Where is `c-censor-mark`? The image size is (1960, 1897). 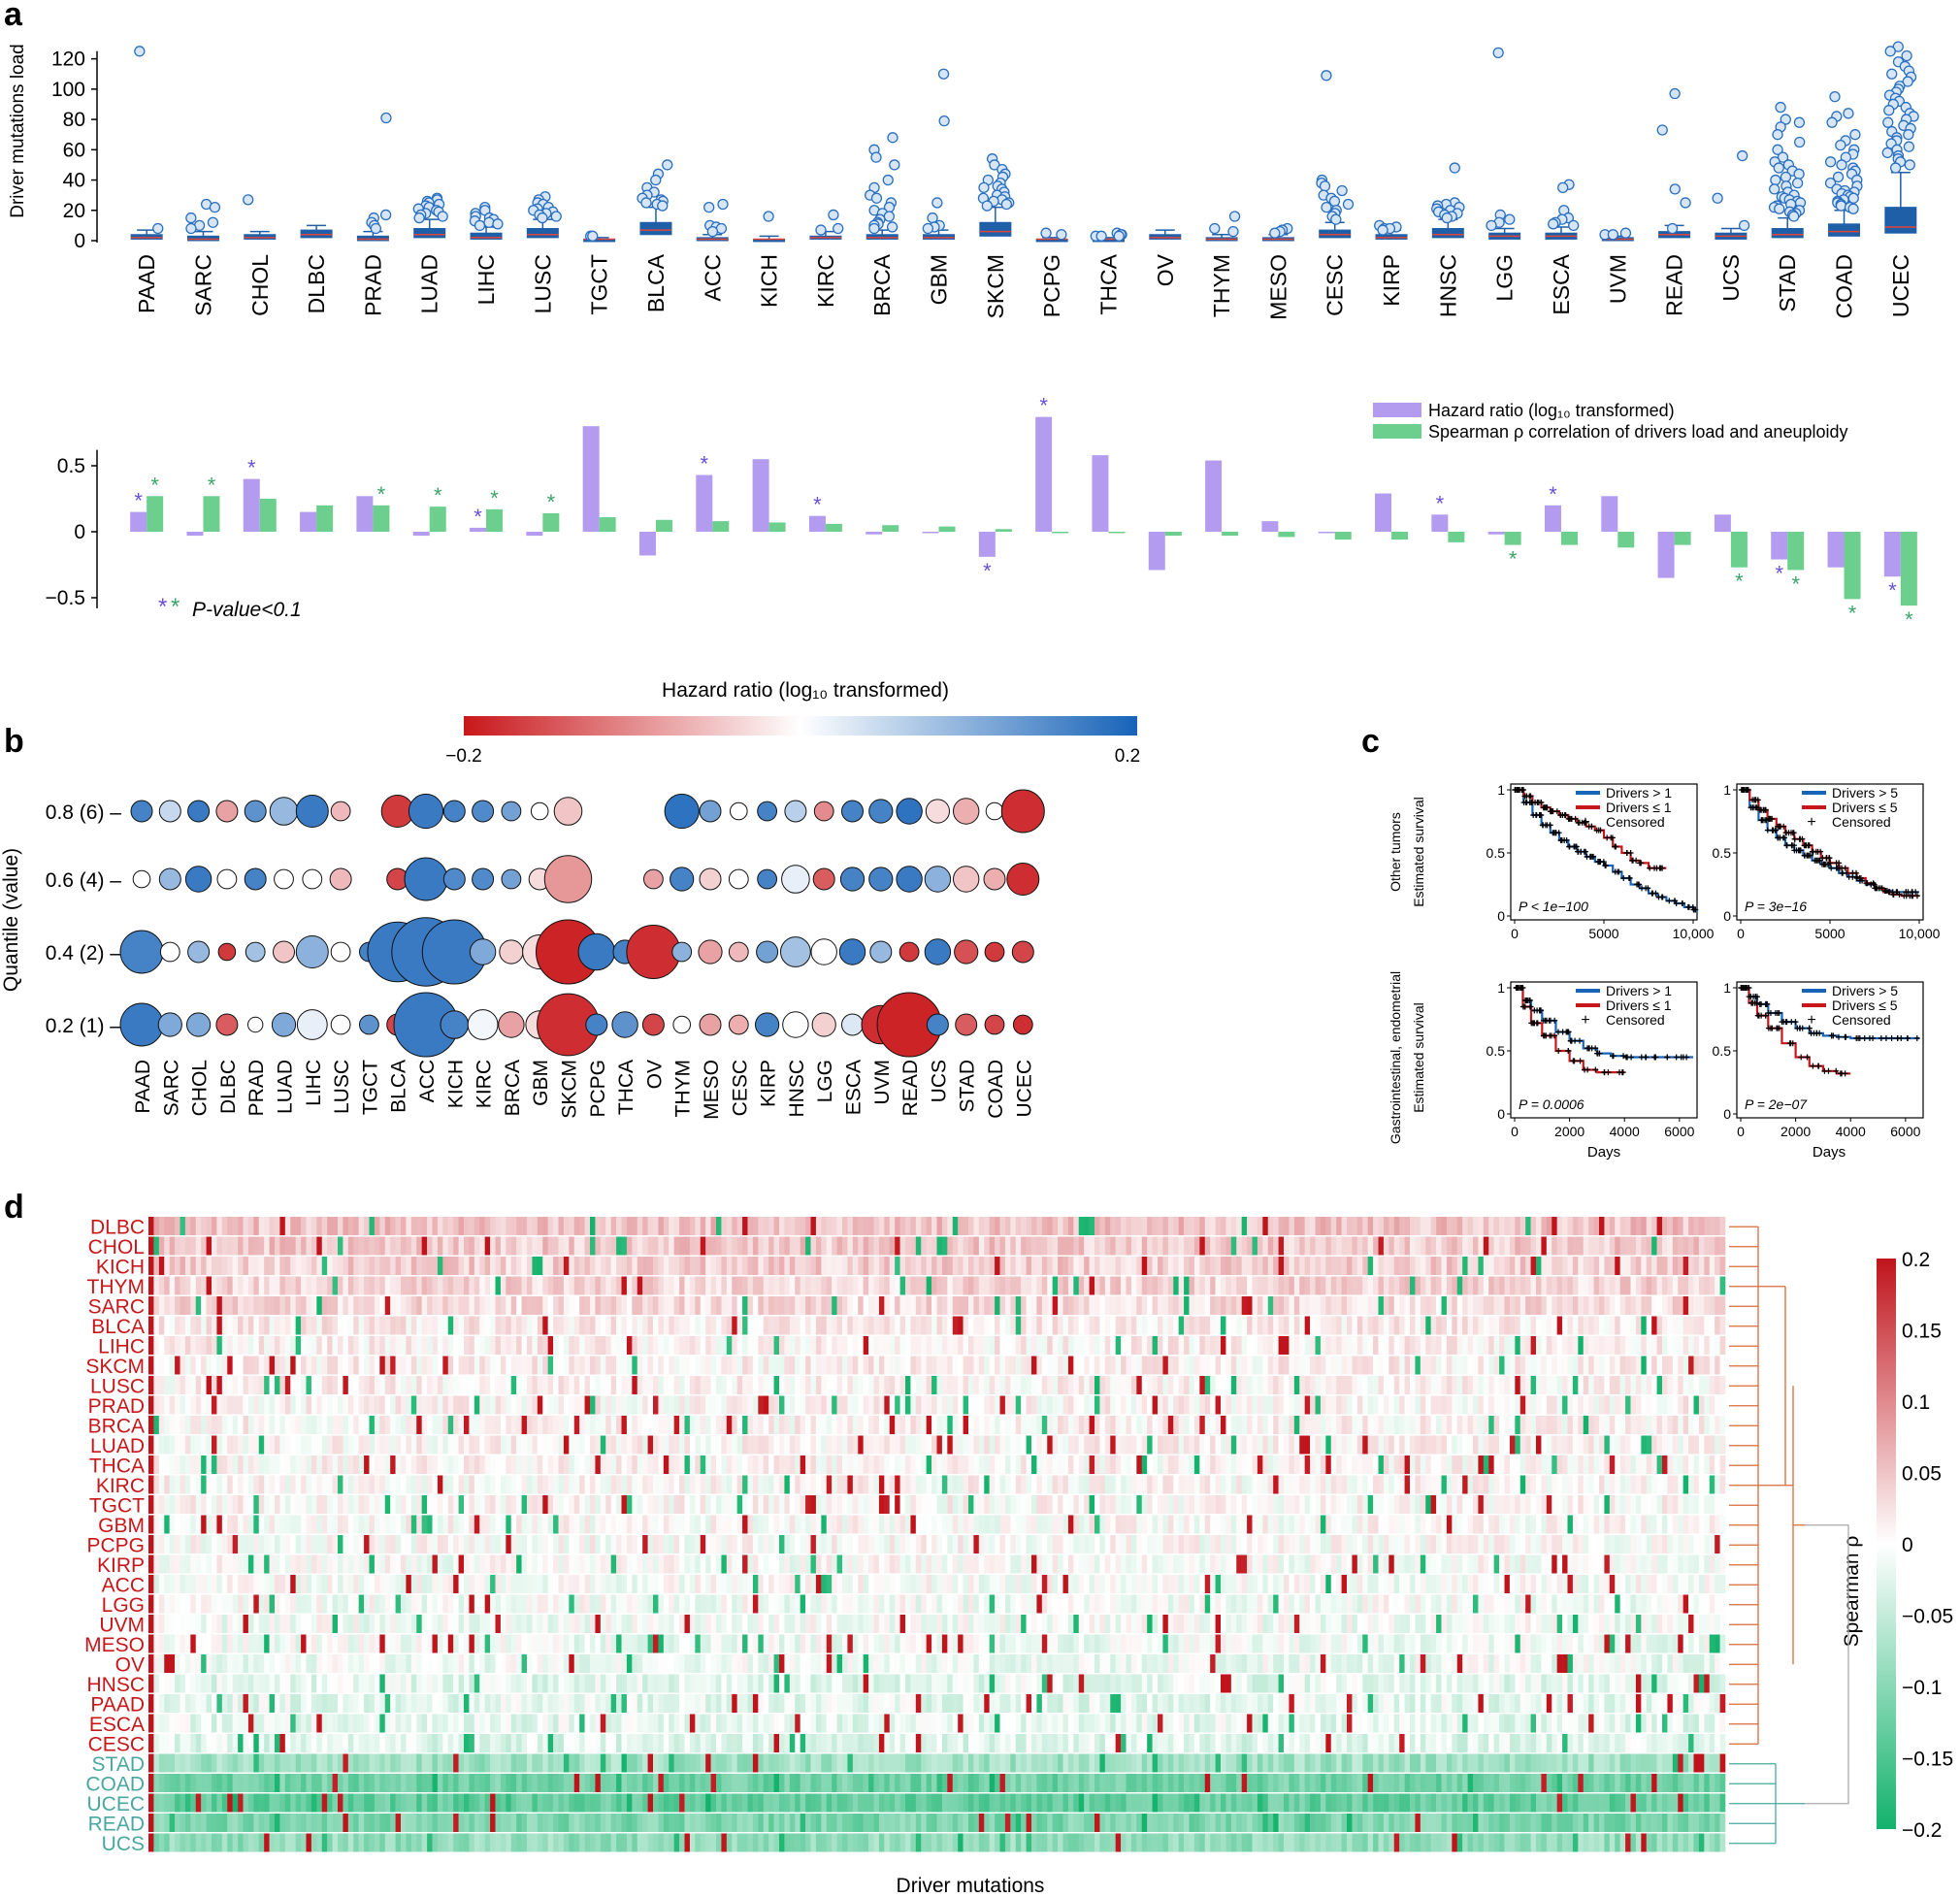
c-censor-mark is located at coordinates (1569, 846).